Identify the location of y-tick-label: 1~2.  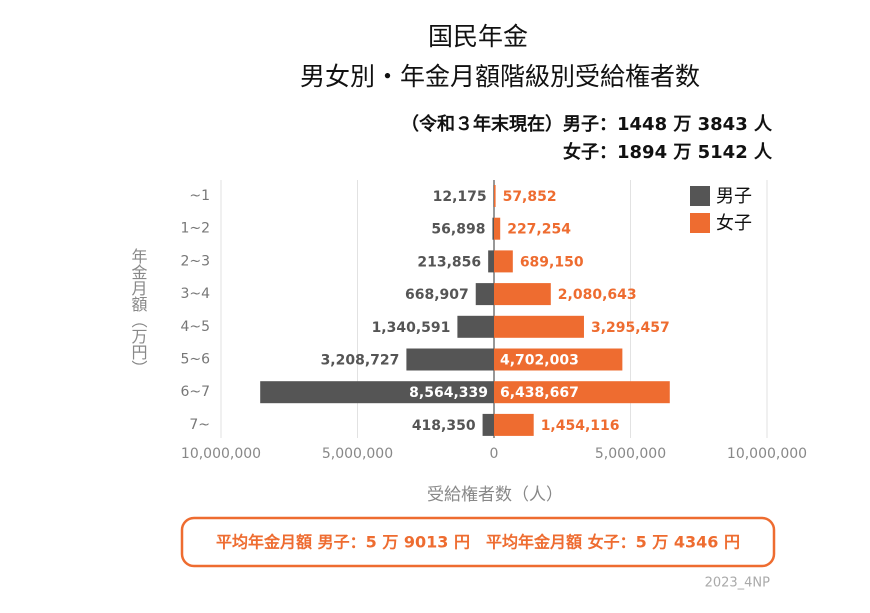
(195, 229).